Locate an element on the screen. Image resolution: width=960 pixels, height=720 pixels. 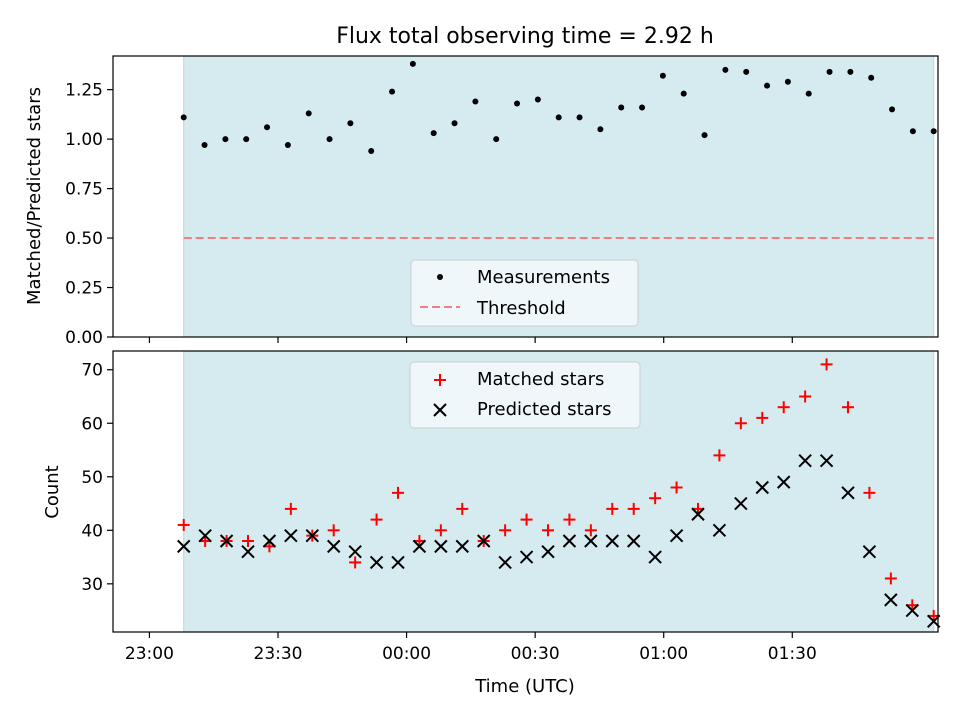
ratio-y-axis-label: Matched/Predicted stars is located at coordinates (34, 196).